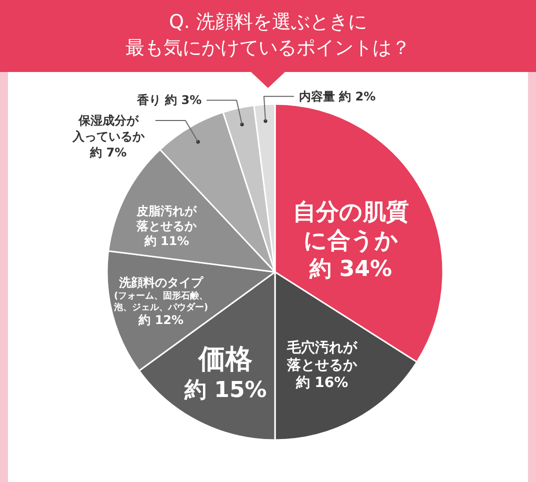 Image resolution: width=536 pixels, height=482 pixels. What do you see at coordinates (108, 153) in the screenshot?
I see `data-label: 約 7%` at bounding box center [108, 153].